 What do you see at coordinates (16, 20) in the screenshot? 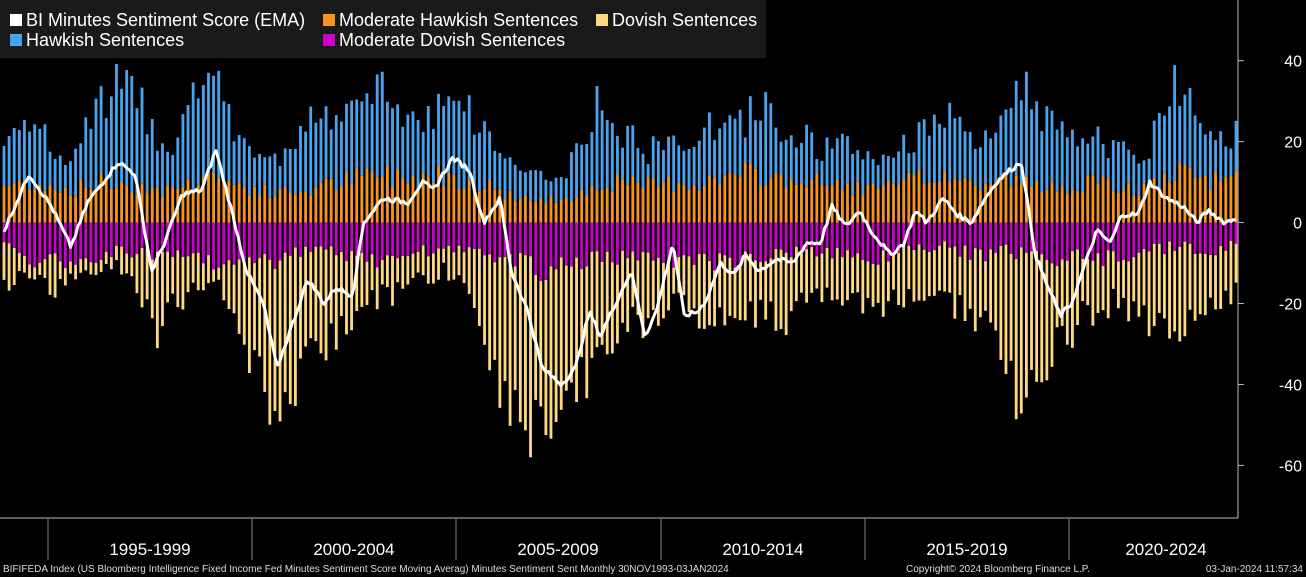
I see `legend-swatch-ema` at bounding box center [16, 20].